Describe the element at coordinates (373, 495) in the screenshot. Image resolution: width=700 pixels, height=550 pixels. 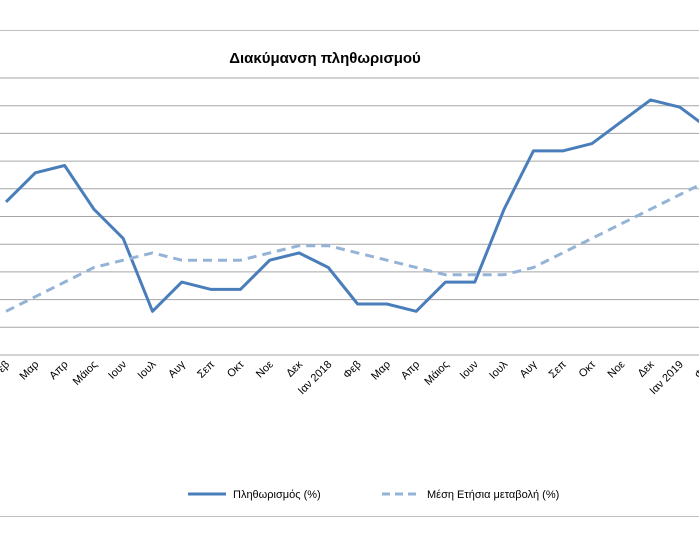
I see `legend: Πληθωρισμός (%) Μέση Ετήσια μεταβολή (%)` at that location.